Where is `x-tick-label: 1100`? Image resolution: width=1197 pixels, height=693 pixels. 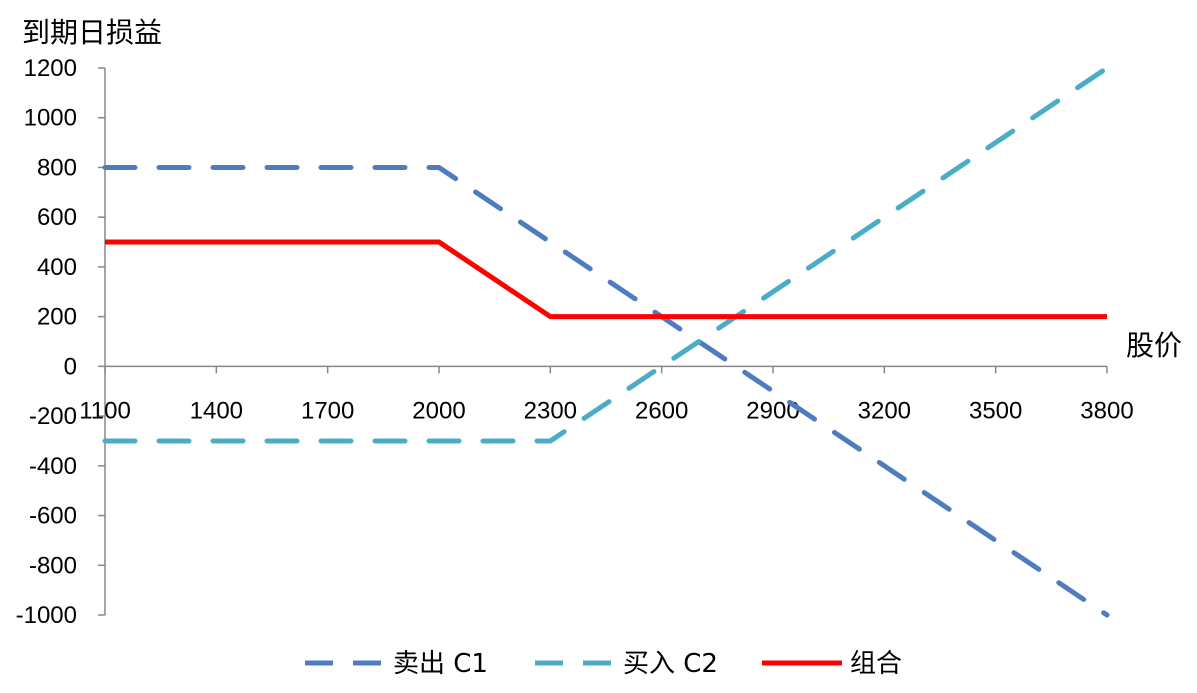
x-tick-label: 1100 is located at coordinates (105, 410).